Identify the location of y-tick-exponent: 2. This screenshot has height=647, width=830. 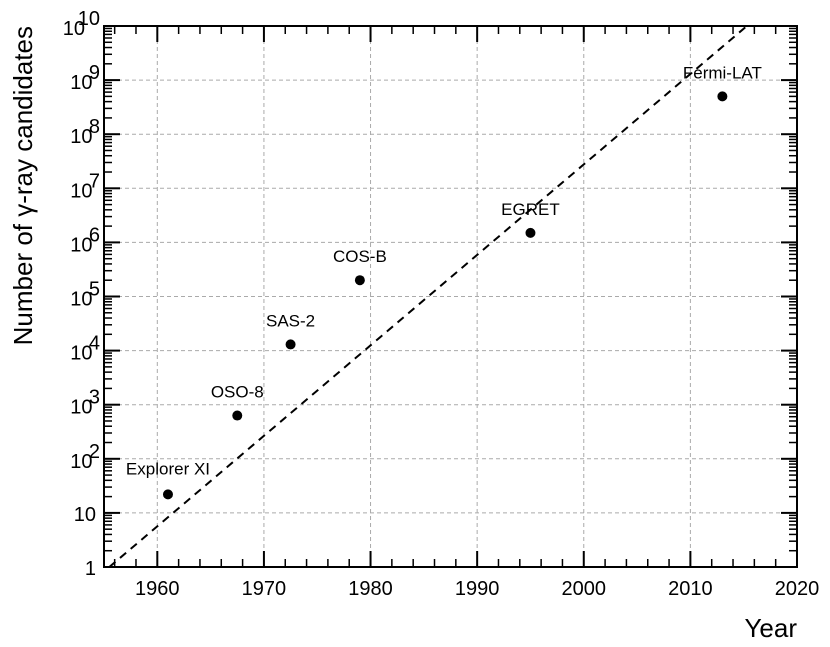
(94, 452).